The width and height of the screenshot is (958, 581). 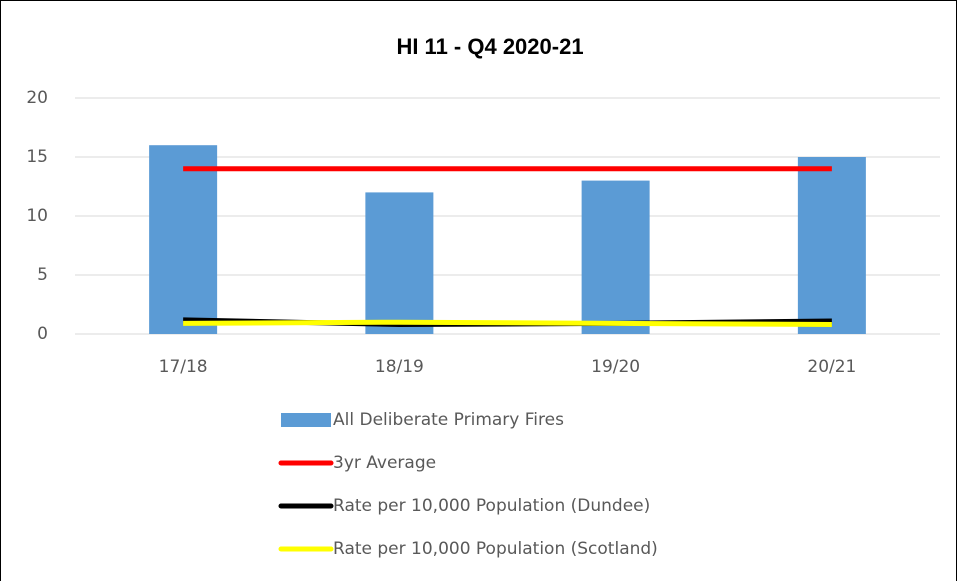 I want to click on line-series, so click(x=507, y=323).